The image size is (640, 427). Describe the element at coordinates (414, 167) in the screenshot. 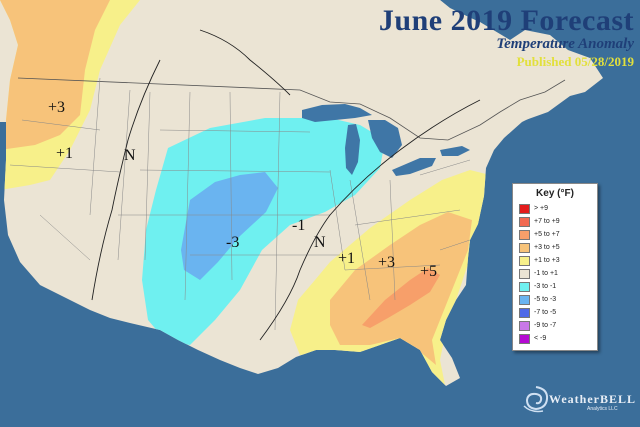

I see `lake-erie` at that location.